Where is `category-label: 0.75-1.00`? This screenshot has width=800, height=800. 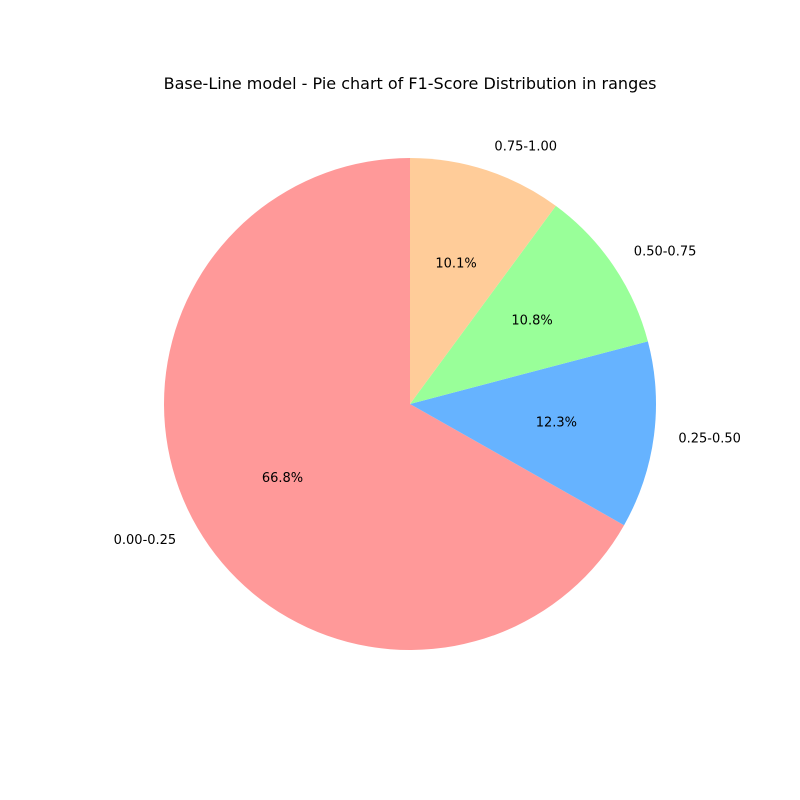 category-label: 0.75-1.00 is located at coordinates (525, 146).